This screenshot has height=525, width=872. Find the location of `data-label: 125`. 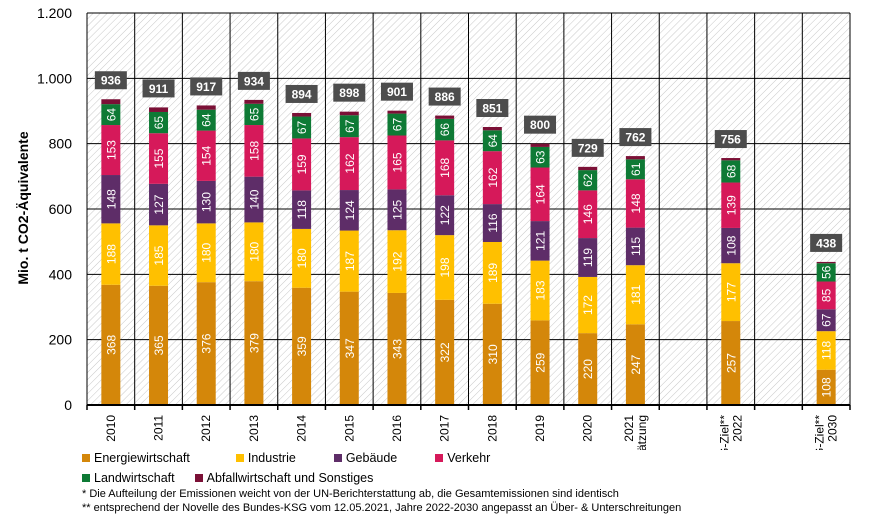

data-label: 125 is located at coordinates (397, 209).